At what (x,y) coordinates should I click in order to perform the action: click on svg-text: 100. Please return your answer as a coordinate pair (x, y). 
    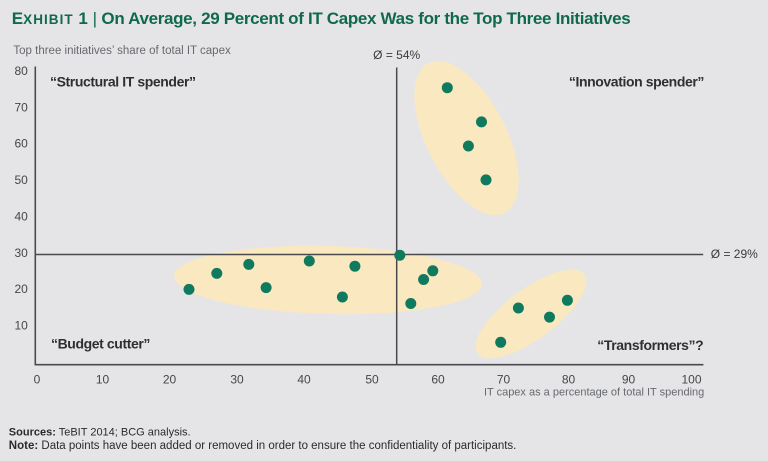
    Looking at the image, I should click on (691, 380).